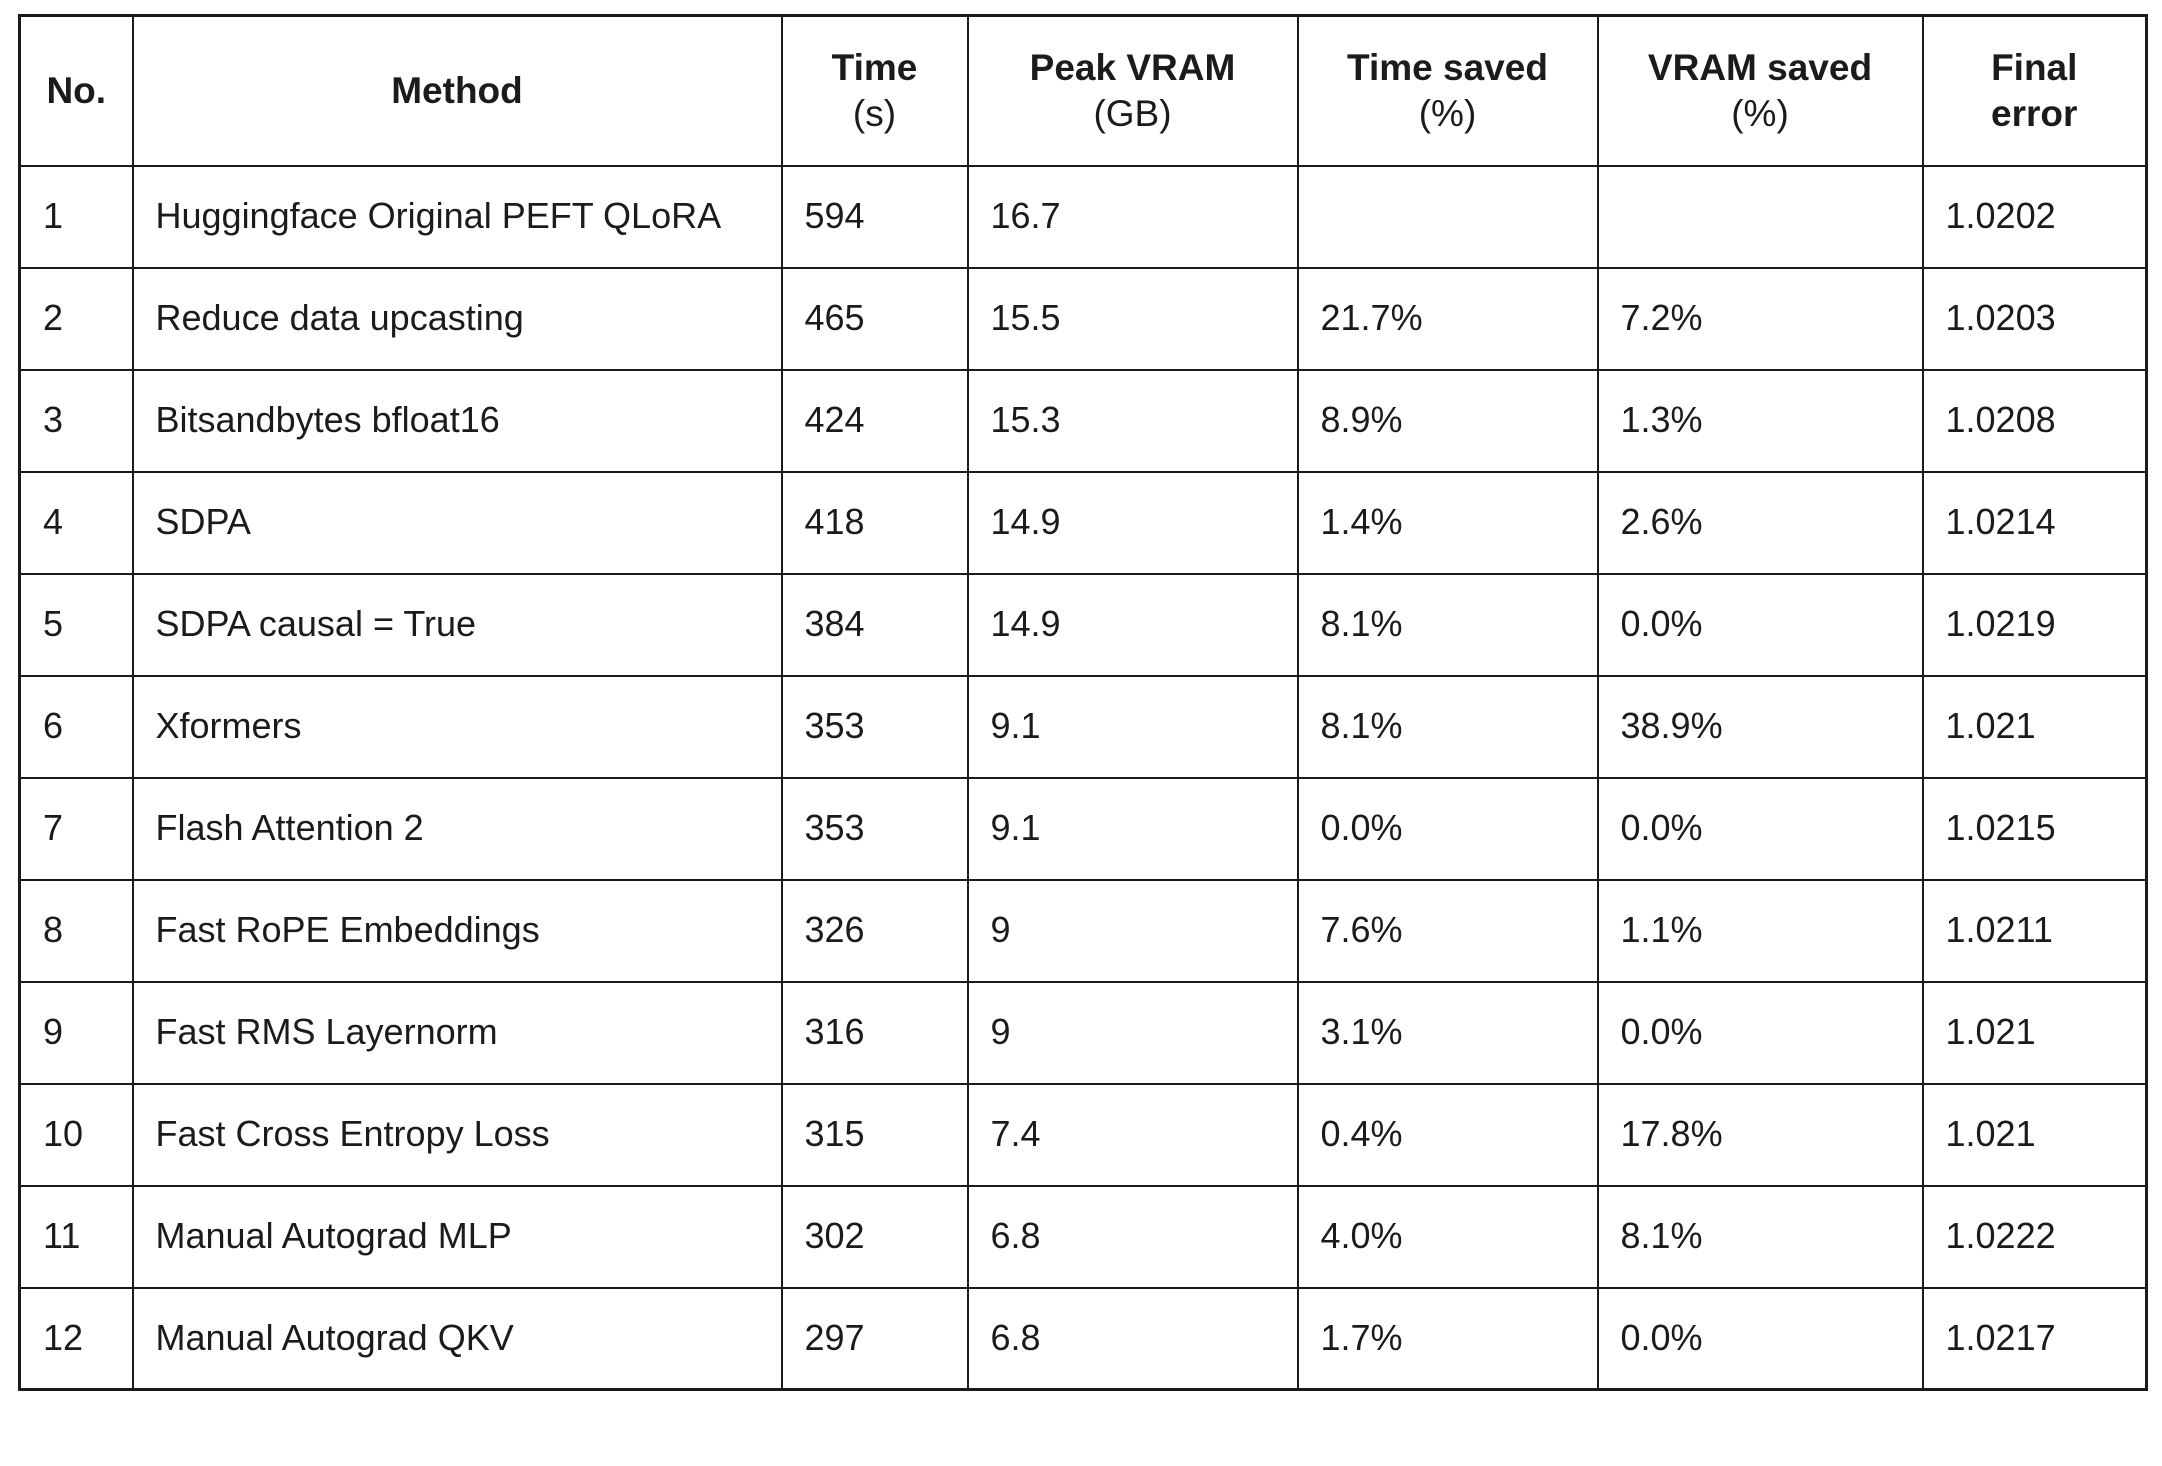  Describe the element at coordinates (1132, 726) in the screenshot. I see `cell-peak-vram: 9.1` at that location.